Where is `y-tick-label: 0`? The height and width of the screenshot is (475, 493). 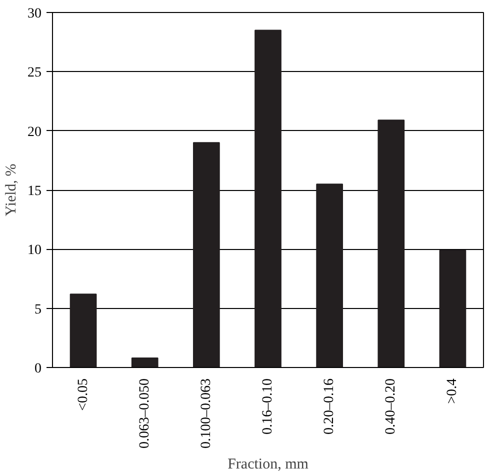 y-tick-label: 0 is located at coordinates (38, 369).